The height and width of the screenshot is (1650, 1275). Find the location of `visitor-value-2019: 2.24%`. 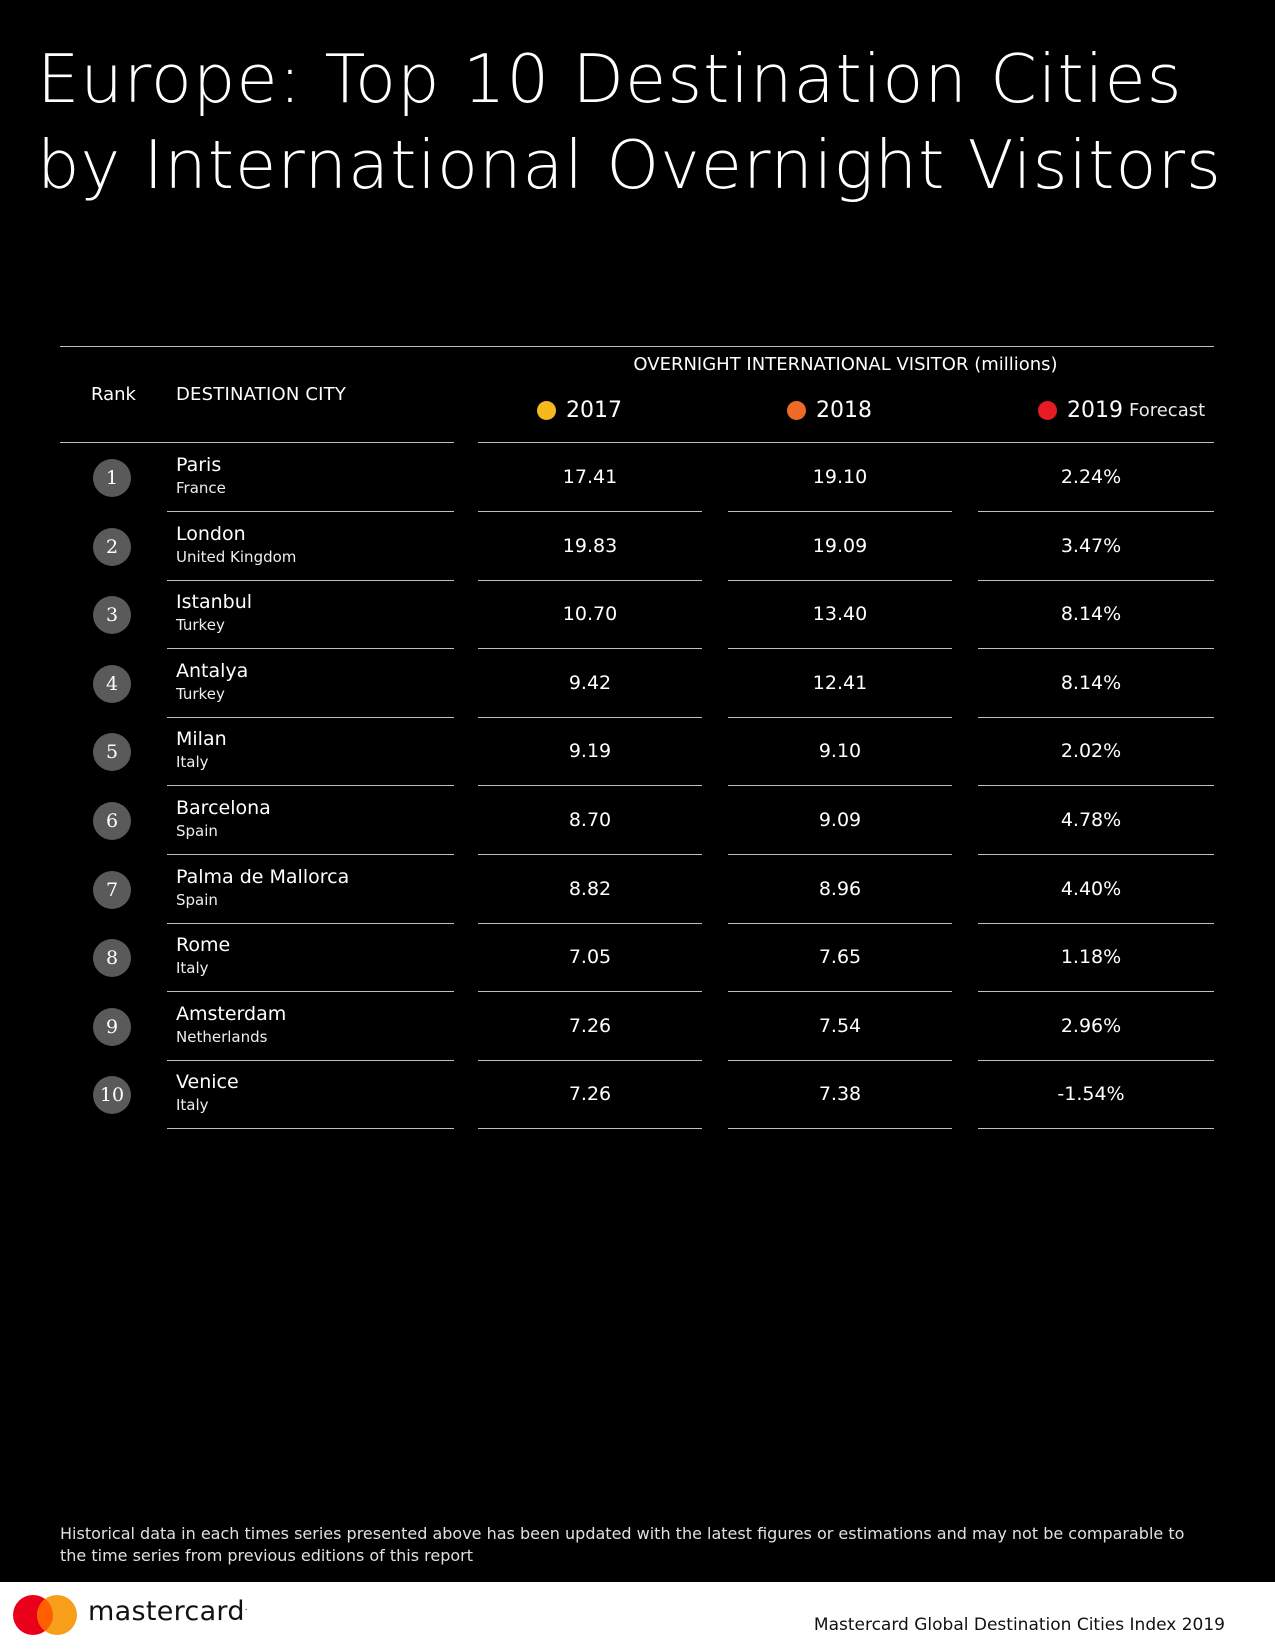

visitor-value-2019: 2.24% is located at coordinates (1091, 477).